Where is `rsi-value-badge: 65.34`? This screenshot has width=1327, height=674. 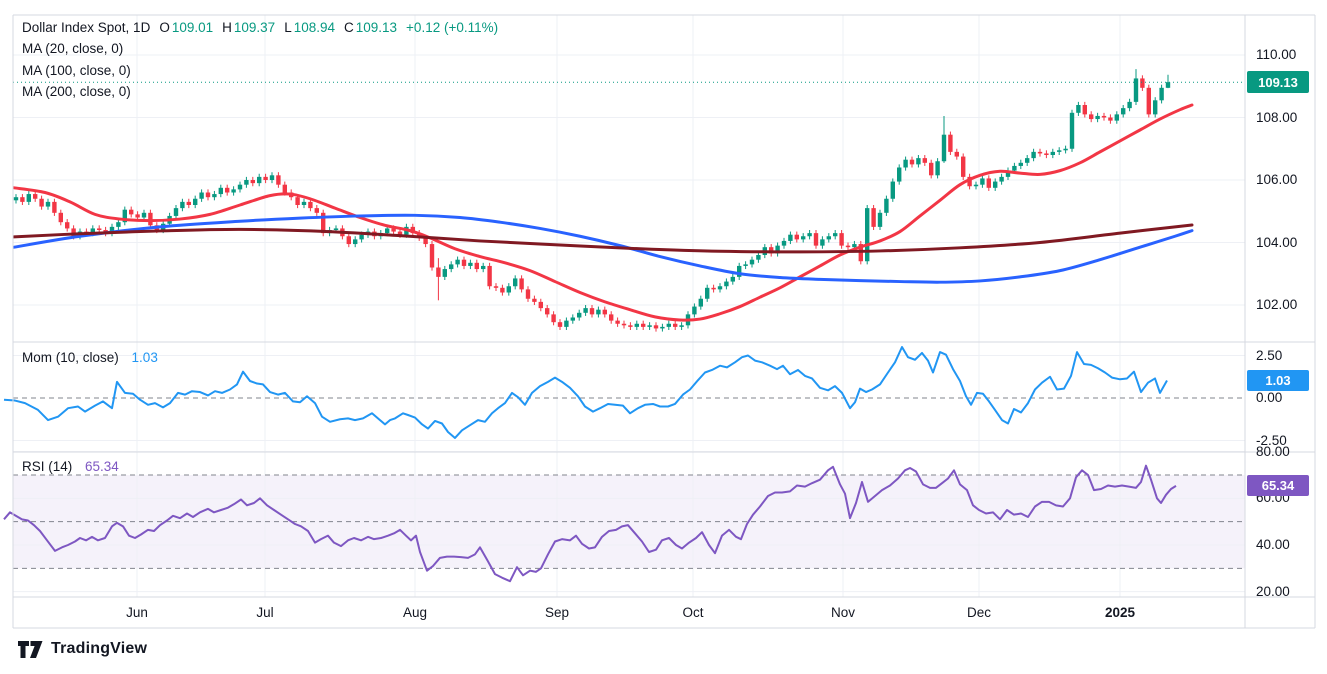
rsi-value-badge: 65.34 is located at coordinates (1278, 485).